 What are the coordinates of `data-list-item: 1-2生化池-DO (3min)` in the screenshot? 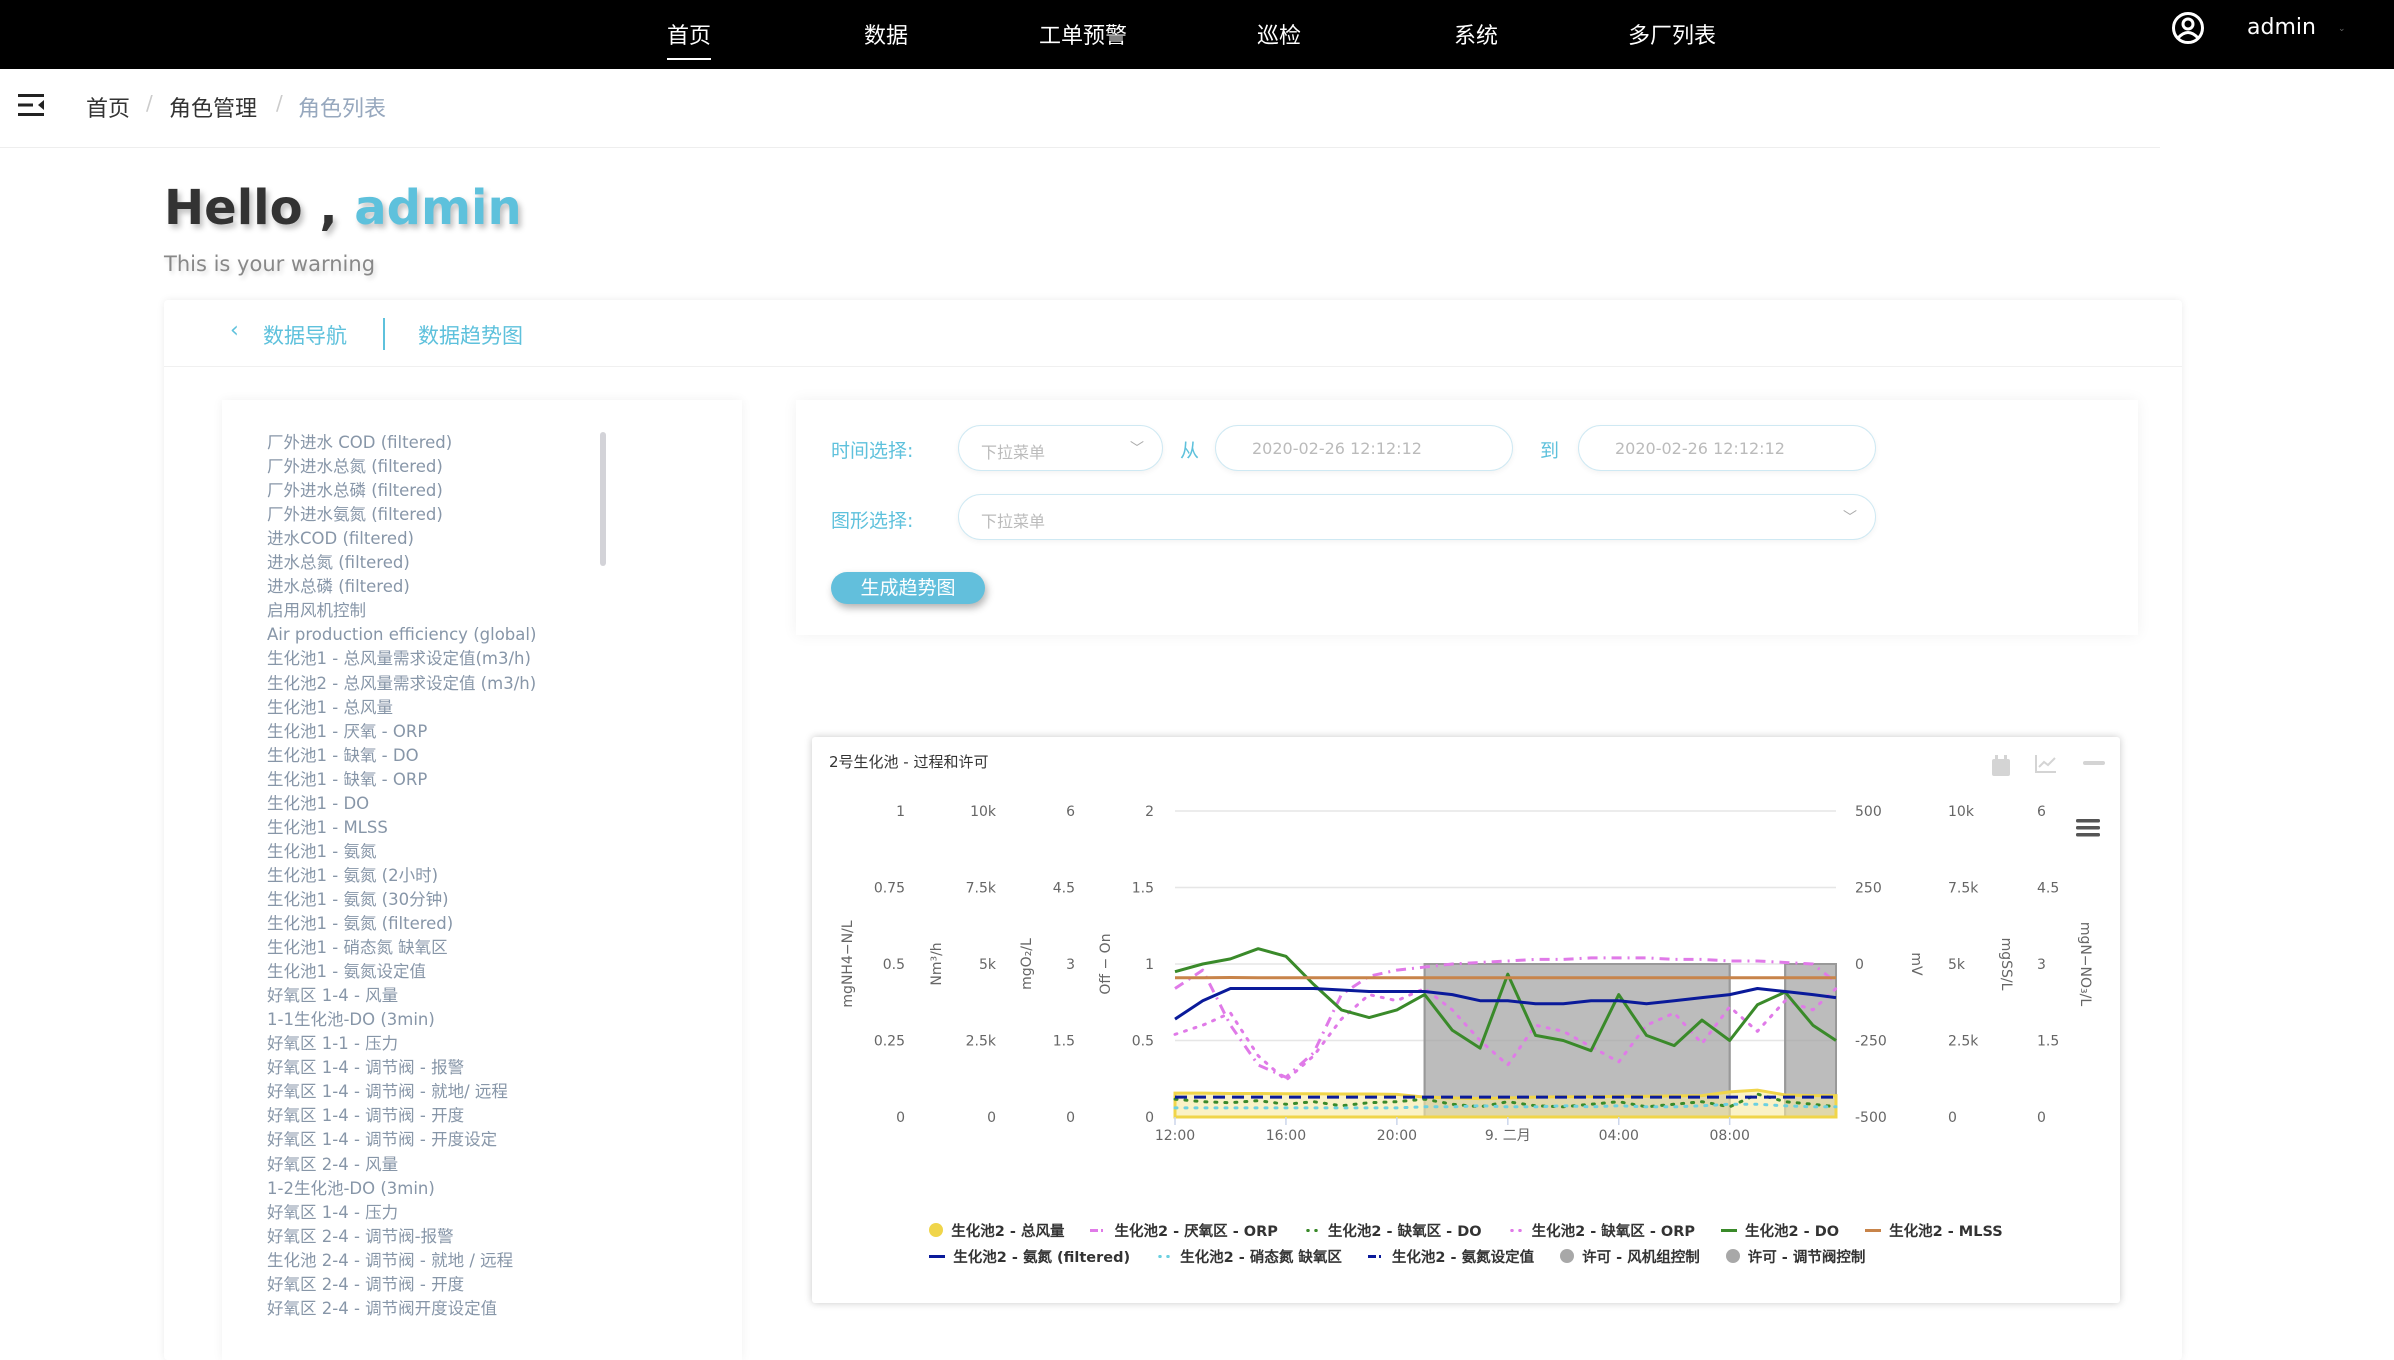 It's located at (351, 1189).